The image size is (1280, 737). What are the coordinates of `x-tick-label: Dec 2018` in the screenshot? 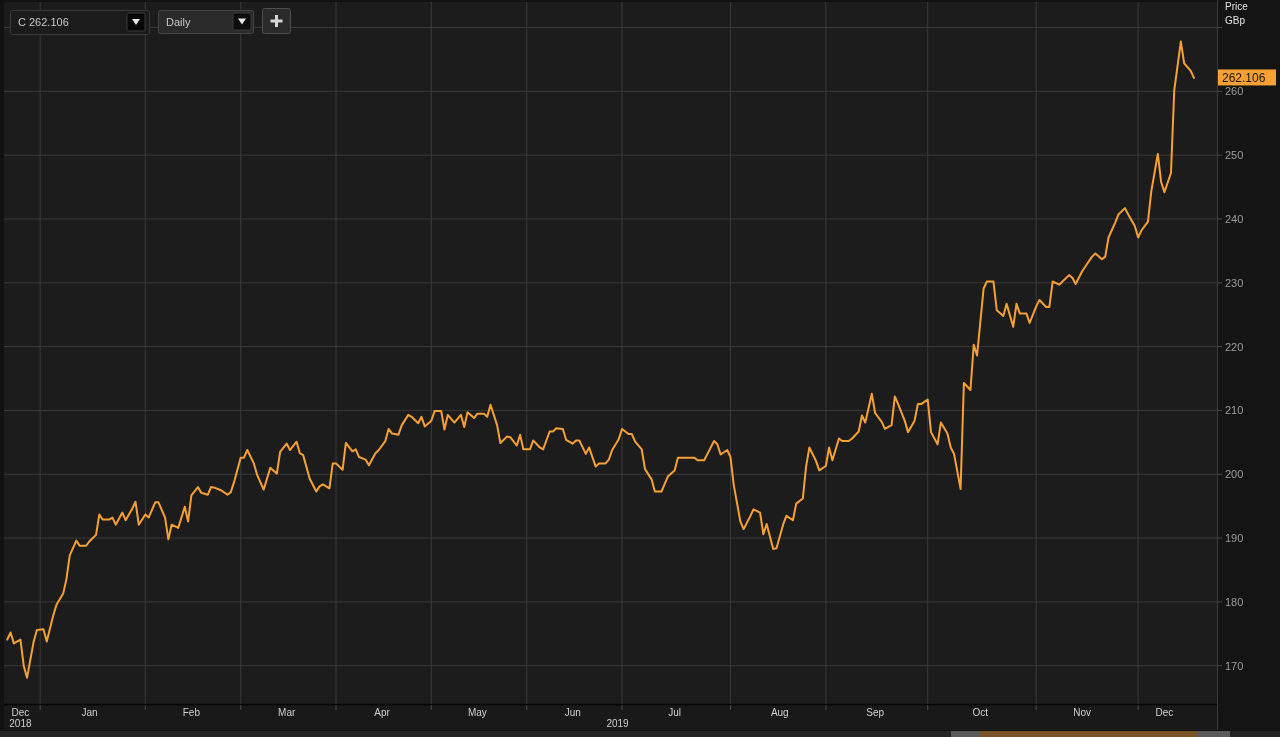 It's located at (20, 718).